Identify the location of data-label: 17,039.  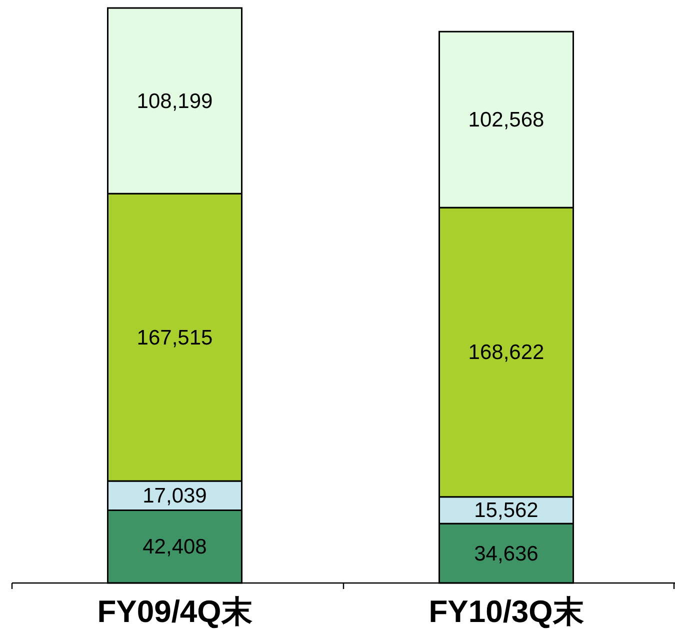
(174, 496).